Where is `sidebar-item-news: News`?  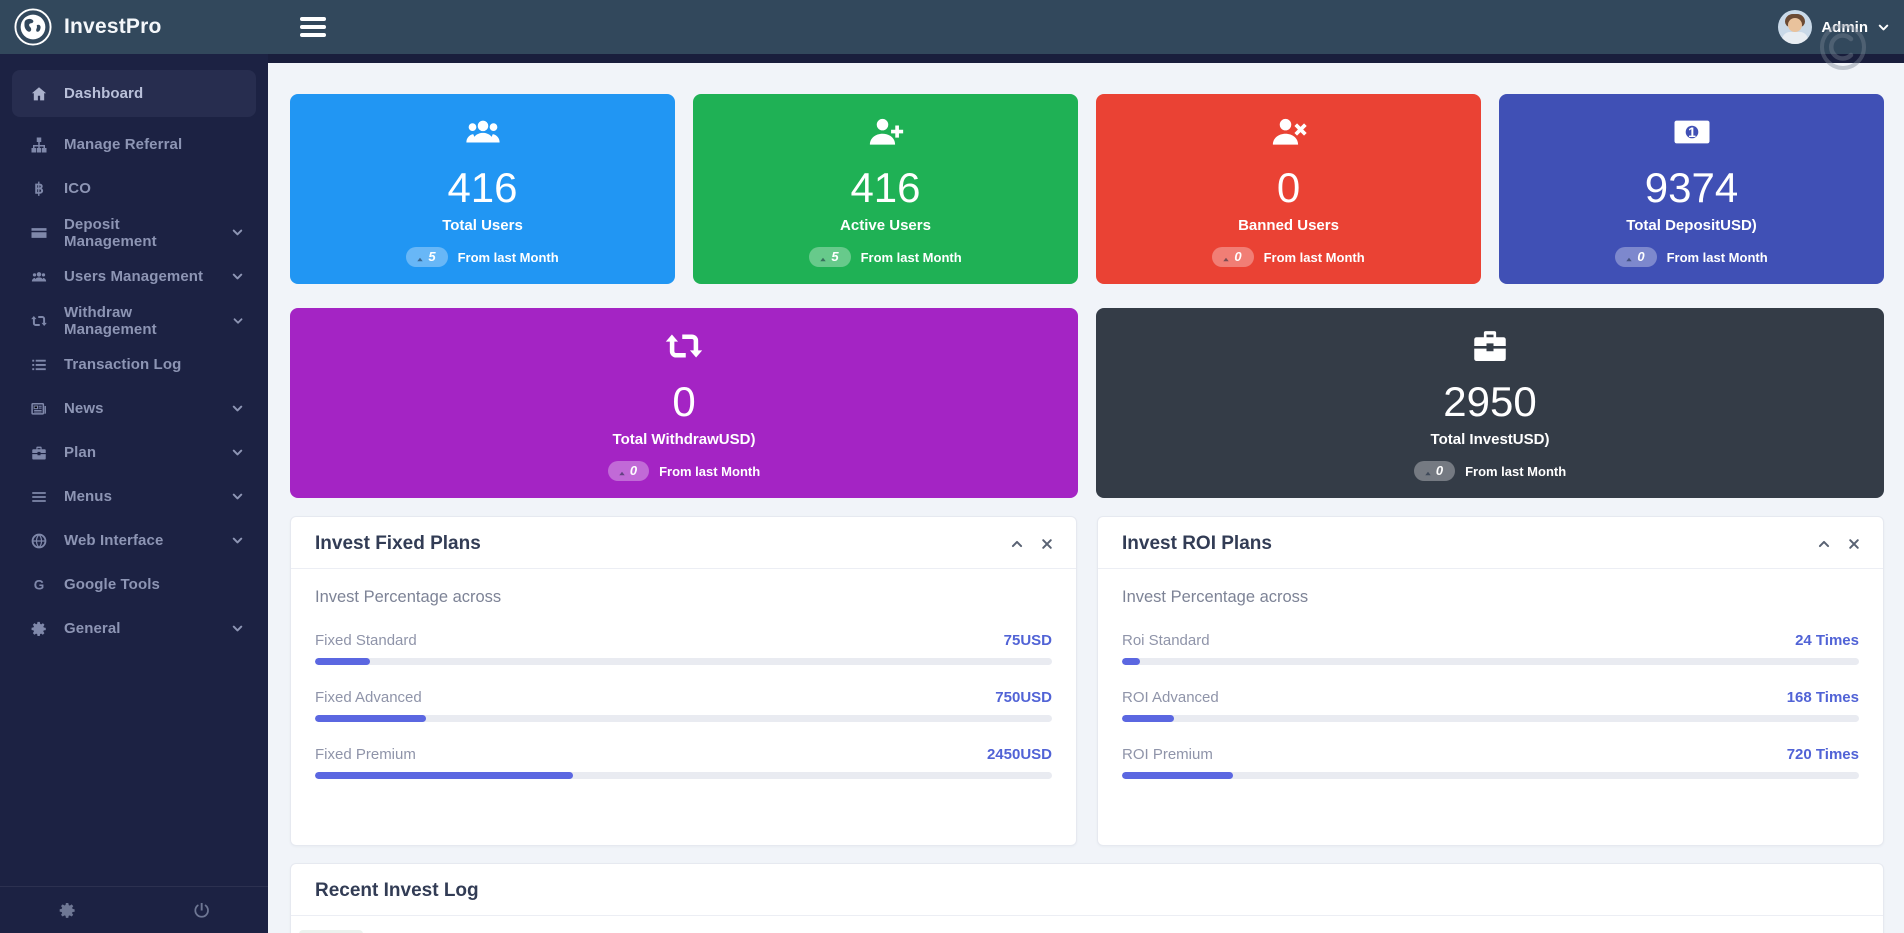
sidebar-item-news: News is located at coordinates (134, 408).